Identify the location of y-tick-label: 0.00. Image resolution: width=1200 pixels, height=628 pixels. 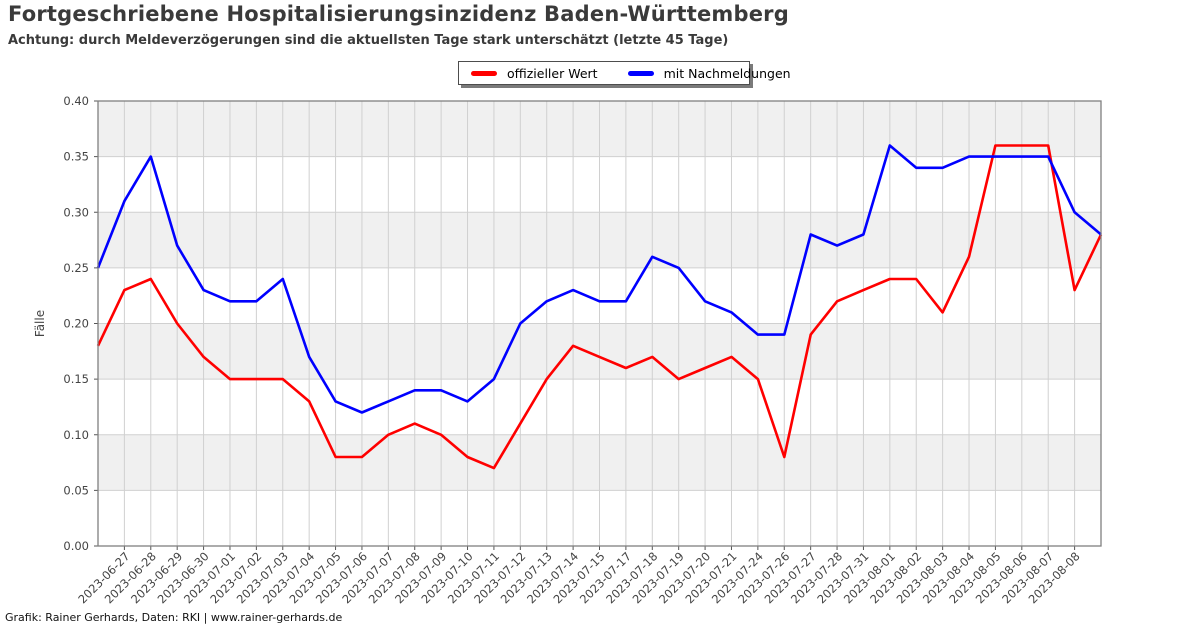
(76, 546).